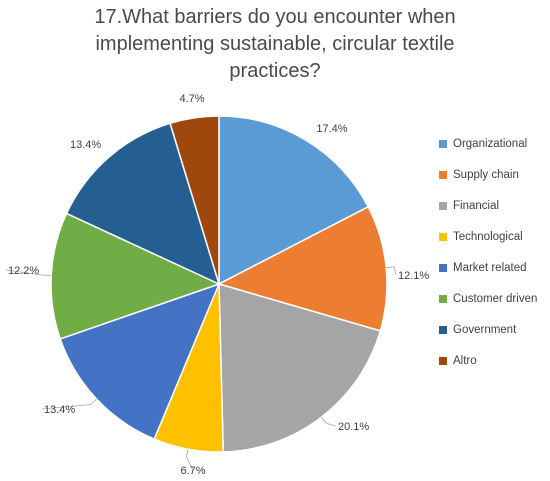 This screenshot has width=550, height=481. I want to click on data-label: 4.7%, so click(191, 99).